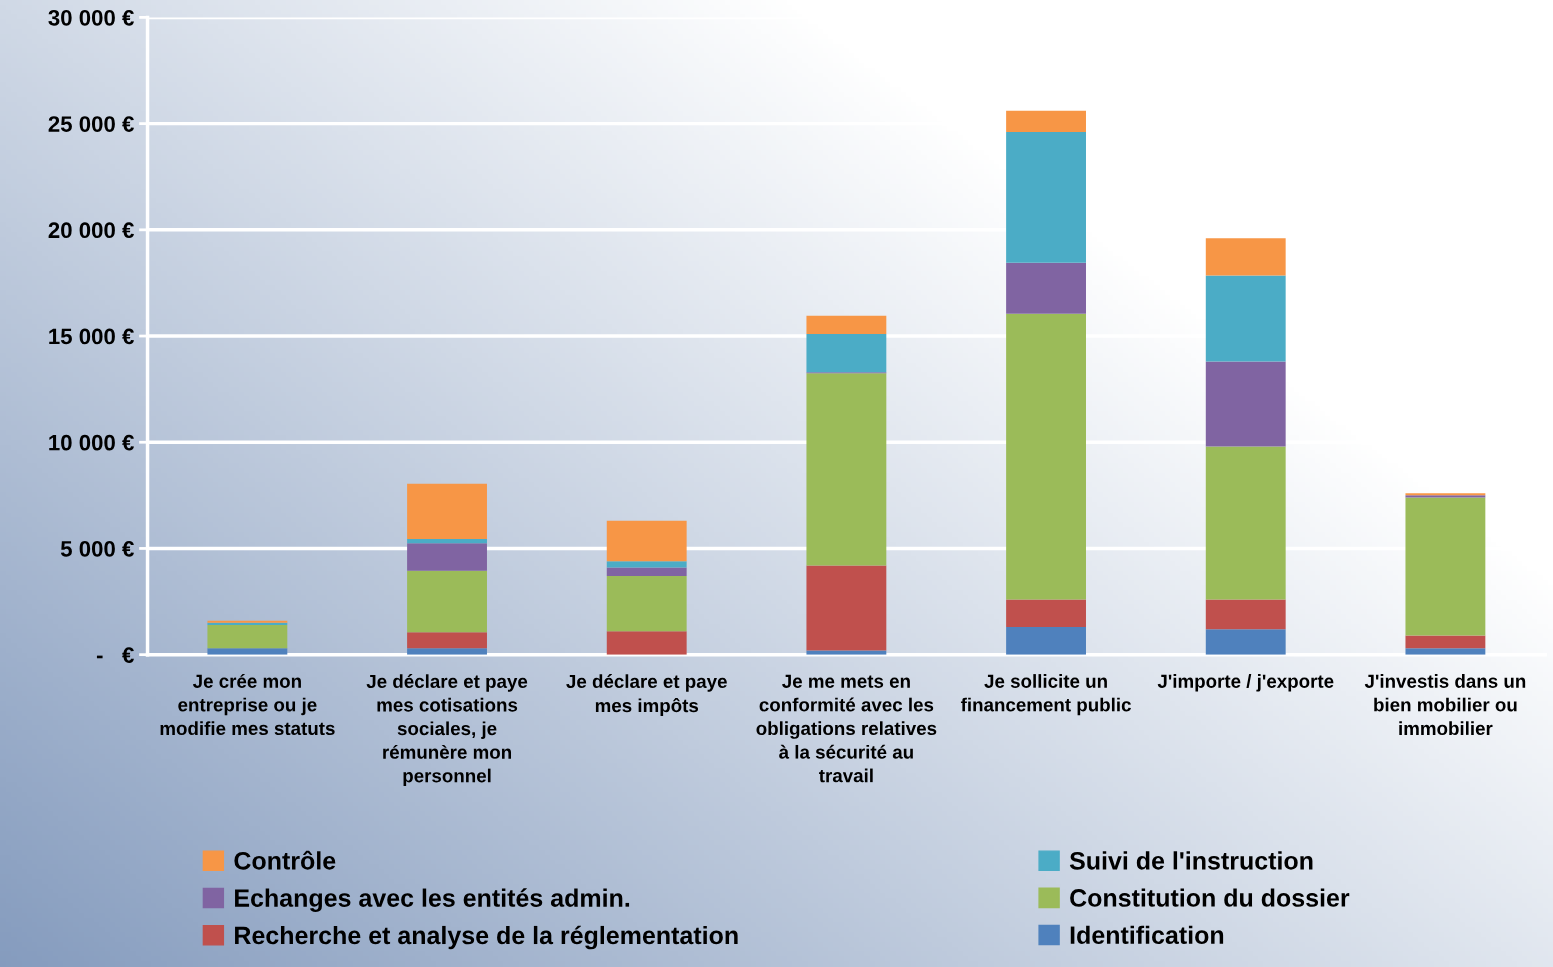  What do you see at coordinates (97, 548) in the screenshot?
I see `y-tick-label: 5 000 €` at bounding box center [97, 548].